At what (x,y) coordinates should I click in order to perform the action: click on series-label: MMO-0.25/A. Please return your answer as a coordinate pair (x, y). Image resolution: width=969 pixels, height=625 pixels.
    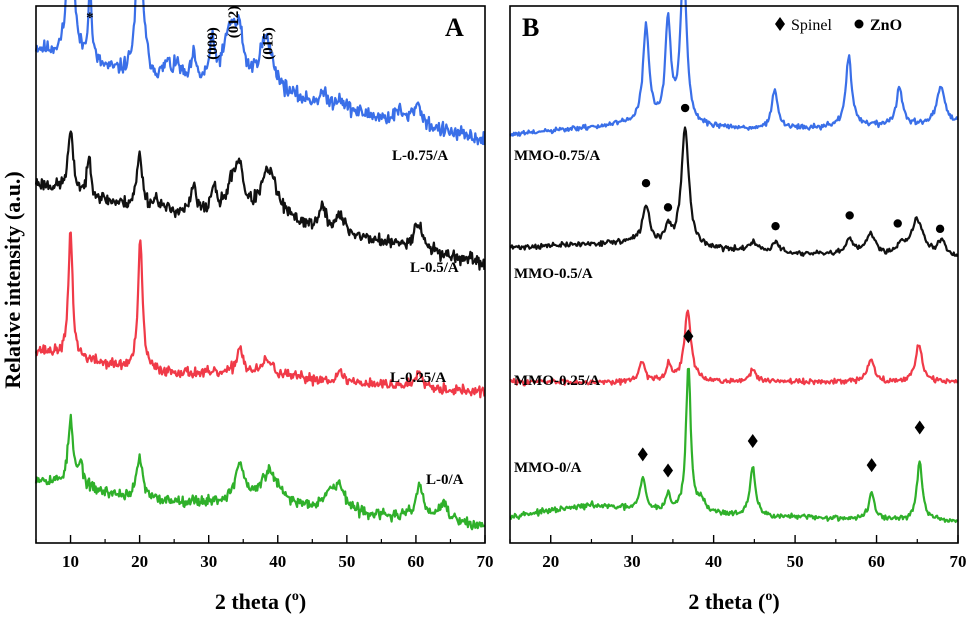
    Looking at the image, I should click on (557, 381).